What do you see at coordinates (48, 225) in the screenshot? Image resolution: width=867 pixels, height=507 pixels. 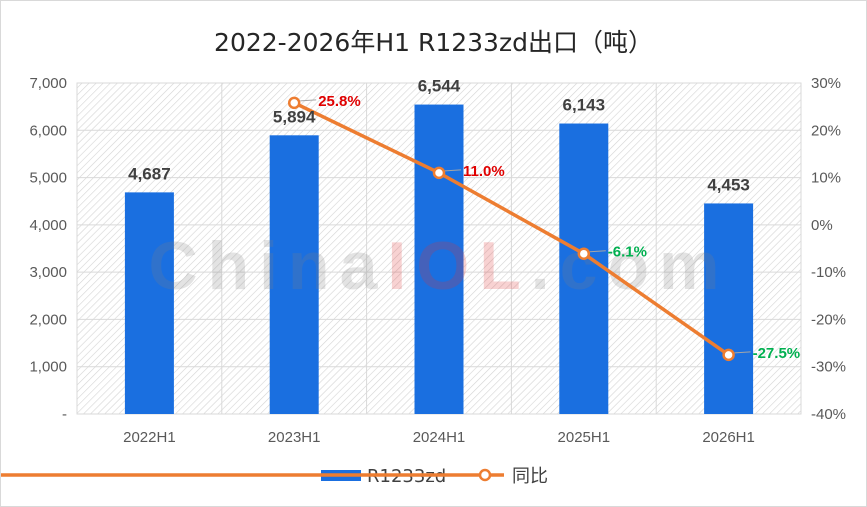 I see `y-left-tick-label: 4,000` at bounding box center [48, 225].